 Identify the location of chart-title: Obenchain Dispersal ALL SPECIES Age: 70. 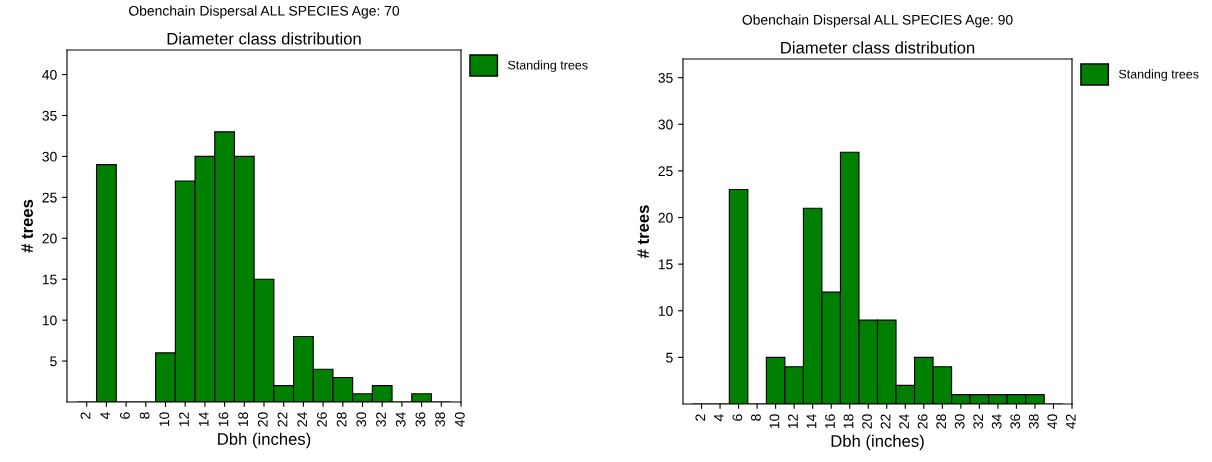
(264, 12).